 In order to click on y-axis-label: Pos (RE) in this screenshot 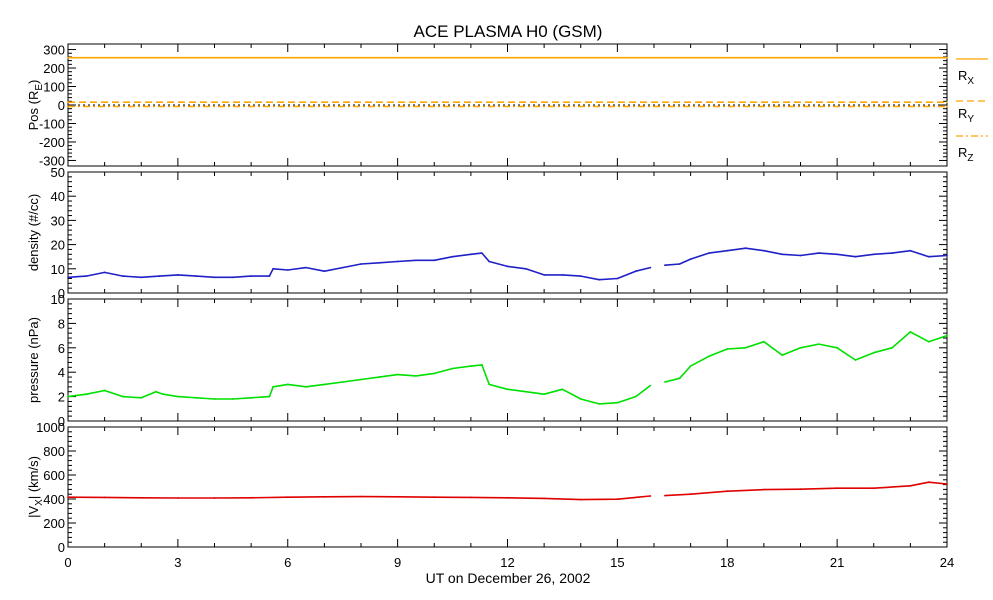, I will do `click(35, 105)`.